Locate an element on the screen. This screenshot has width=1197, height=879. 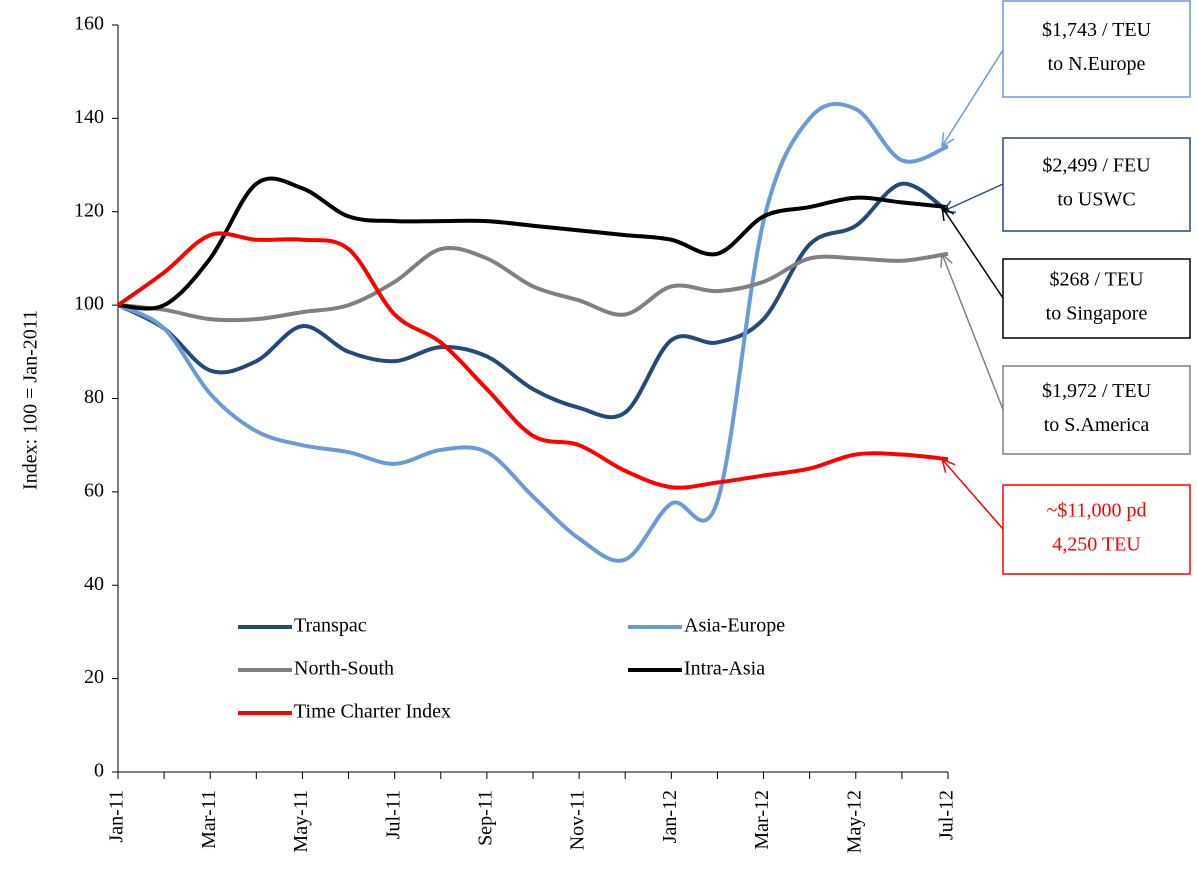
annotation-text: 4,250 TEU is located at coordinates (1096, 545).